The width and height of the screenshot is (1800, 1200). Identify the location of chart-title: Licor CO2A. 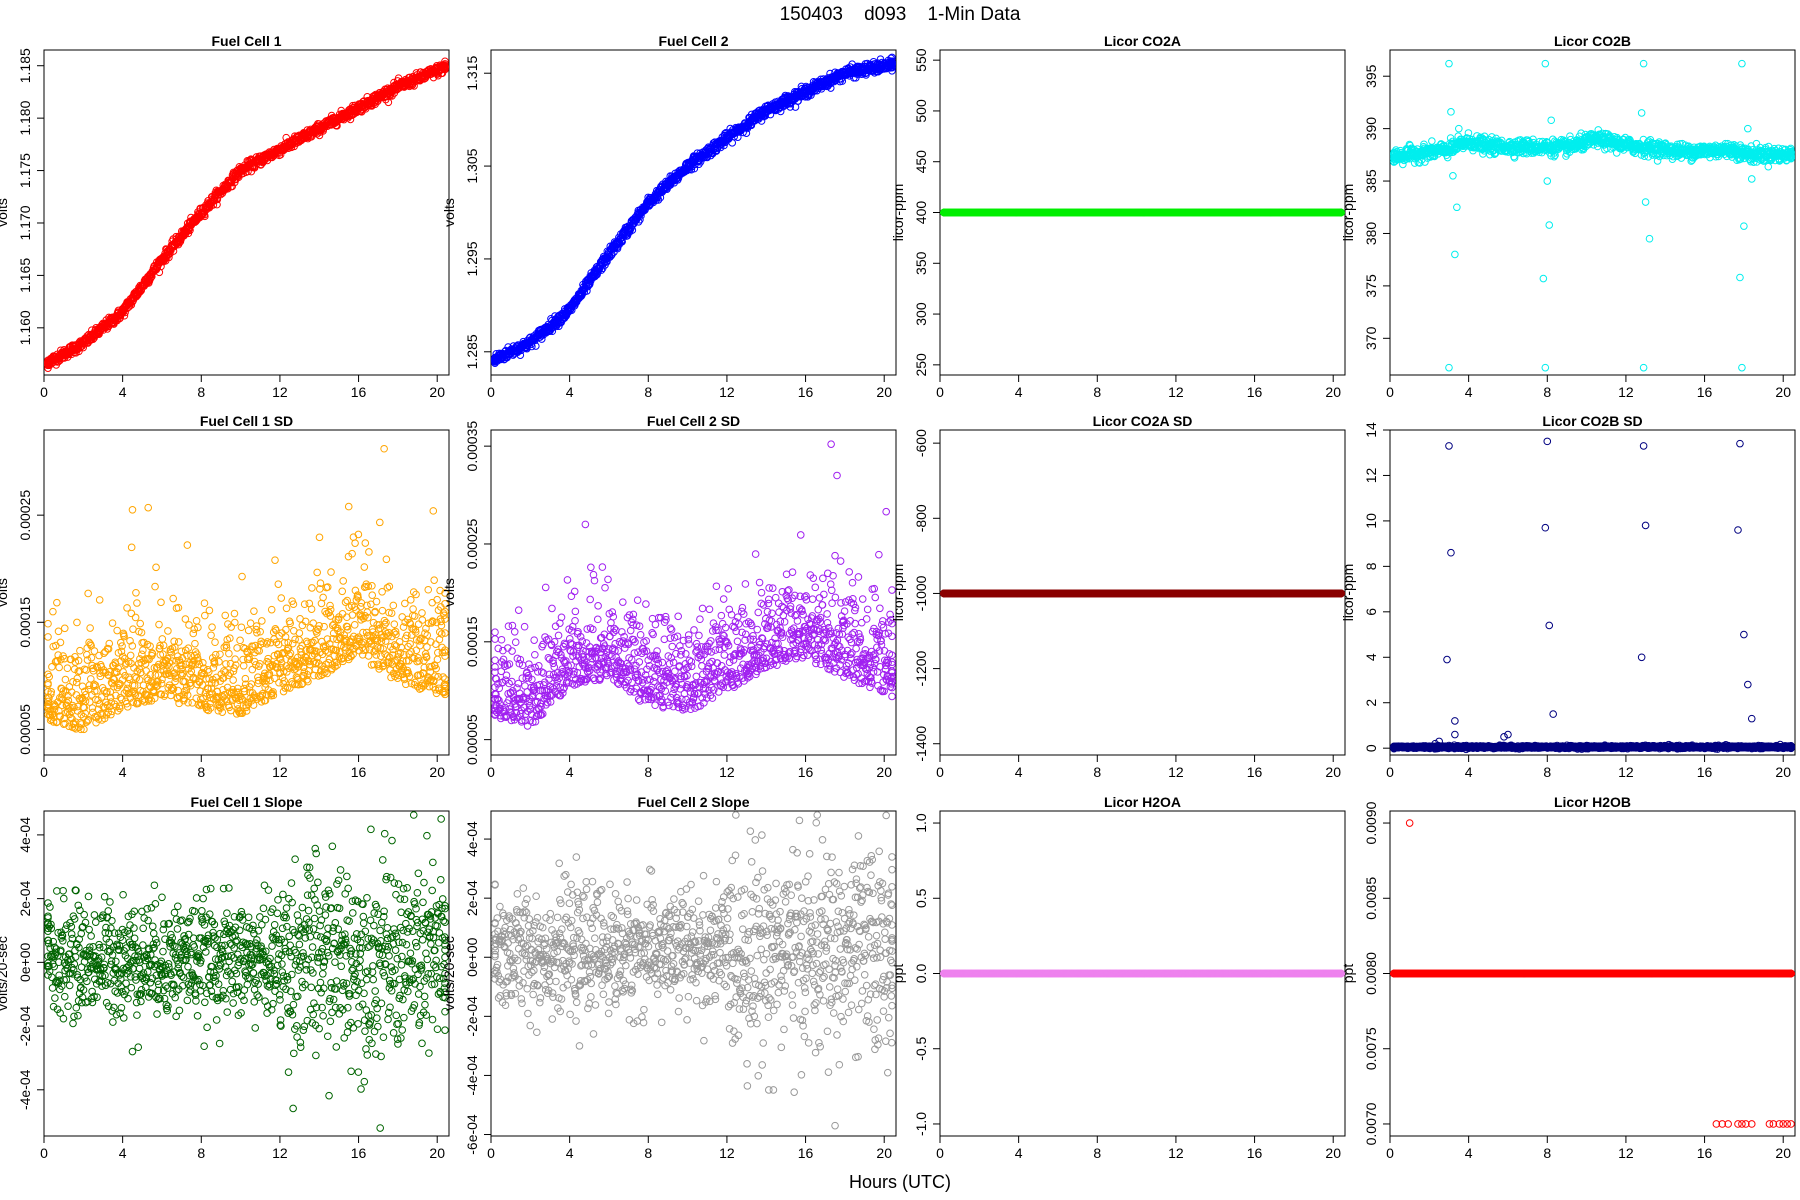
(1142, 41).